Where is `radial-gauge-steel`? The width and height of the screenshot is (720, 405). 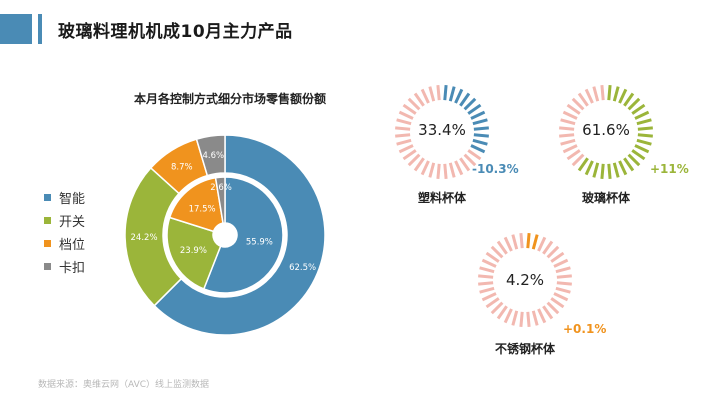
radial-gauge-steel is located at coordinates (525, 280).